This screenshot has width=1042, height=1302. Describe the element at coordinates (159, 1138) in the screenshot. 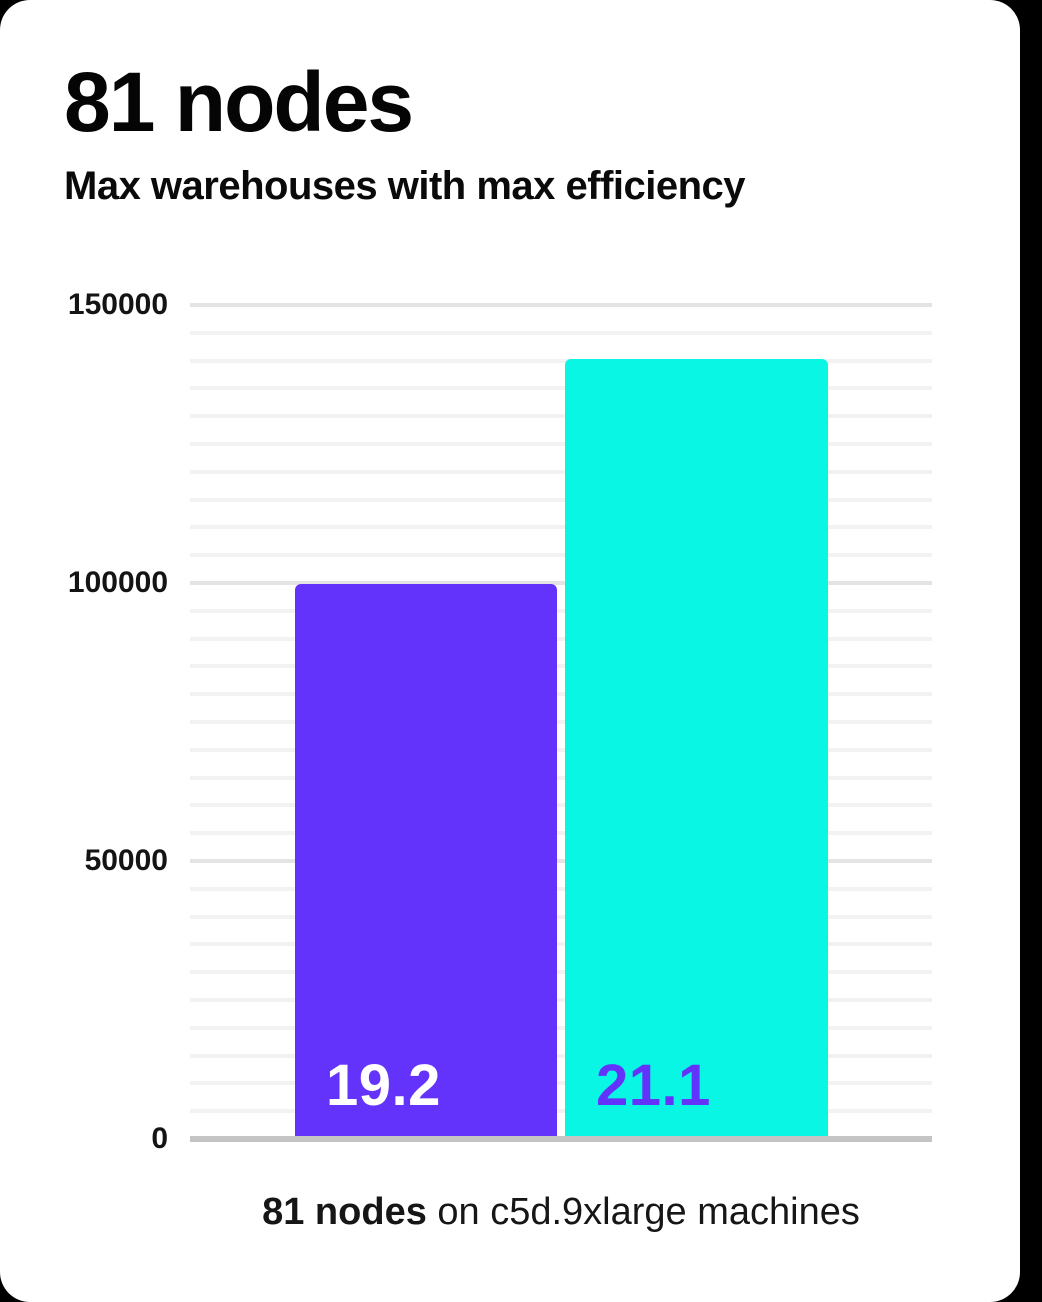

I see `y-tick-label: 0` at that location.